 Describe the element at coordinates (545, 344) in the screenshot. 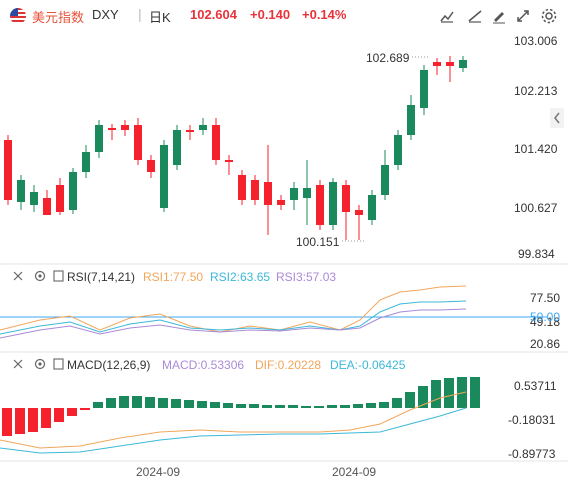

I see `rsi-tick: 20.86` at that location.